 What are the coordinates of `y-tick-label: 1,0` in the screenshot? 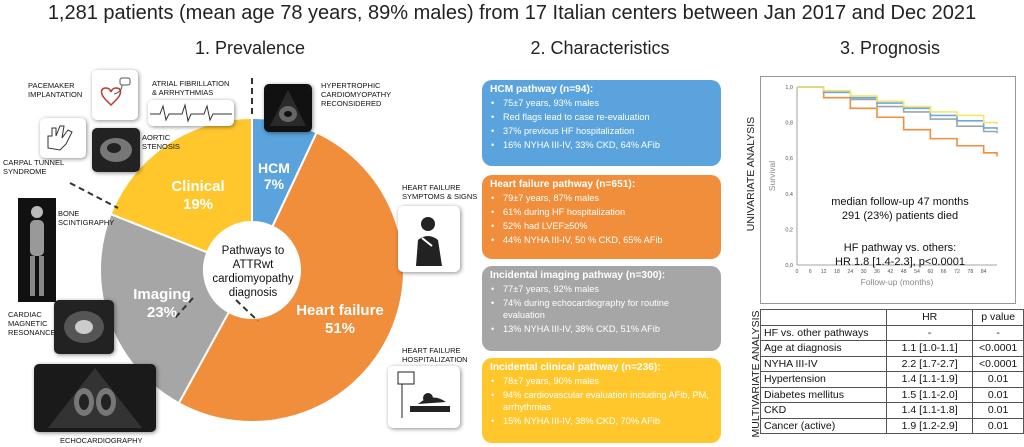 It's located at (789, 88).